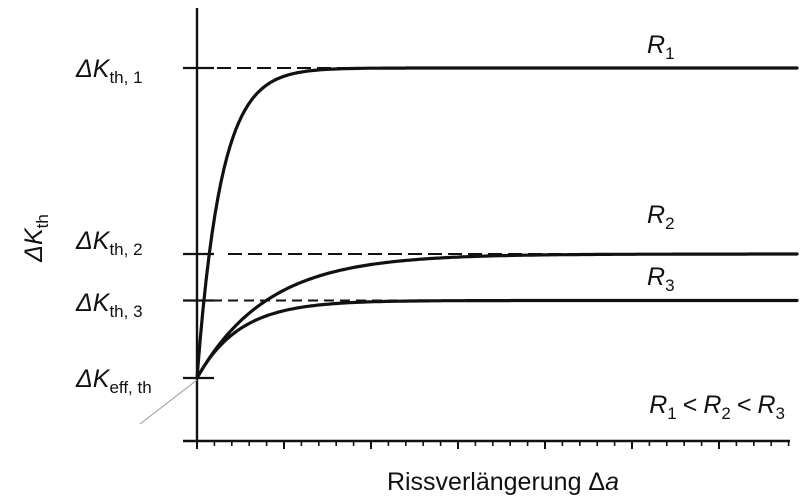 This screenshot has height=501, width=801. I want to click on x-axis-label-var: a, so click(612, 482).